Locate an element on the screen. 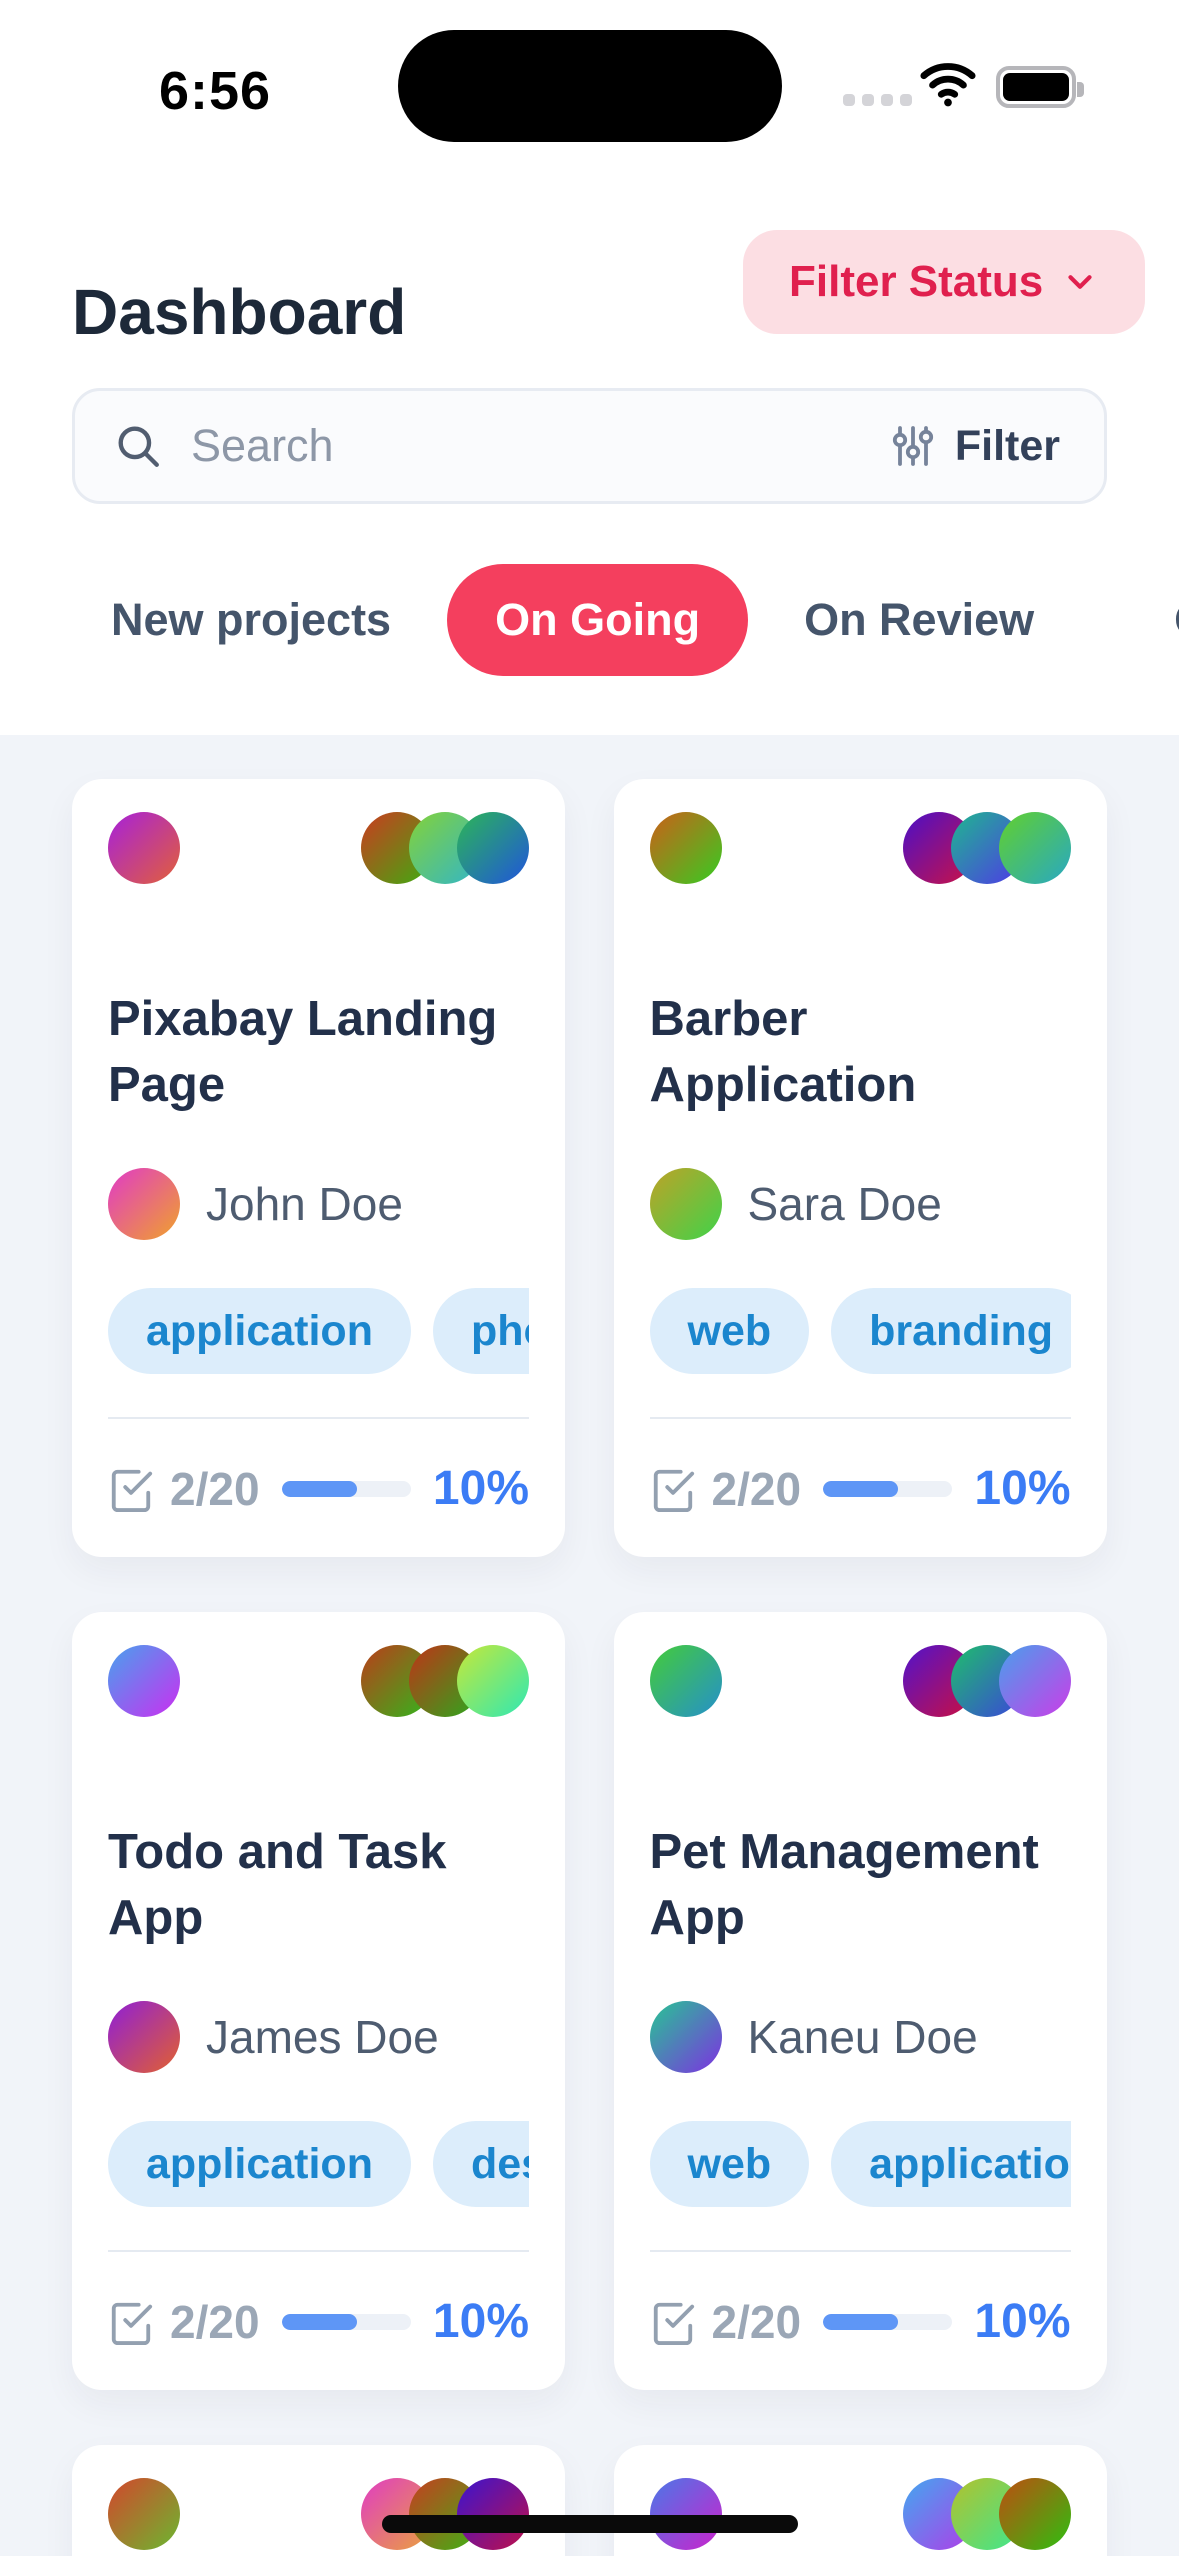 The height and width of the screenshot is (2556, 1179). project-title: Todo and Task App is located at coordinates (277, 1885).